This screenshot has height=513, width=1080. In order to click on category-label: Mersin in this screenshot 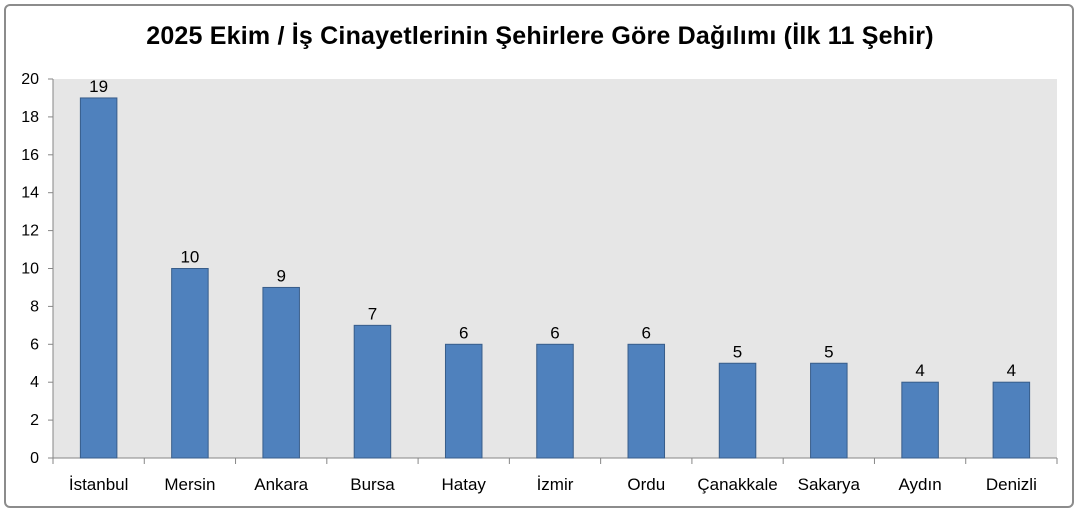, I will do `click(189, 484)`.